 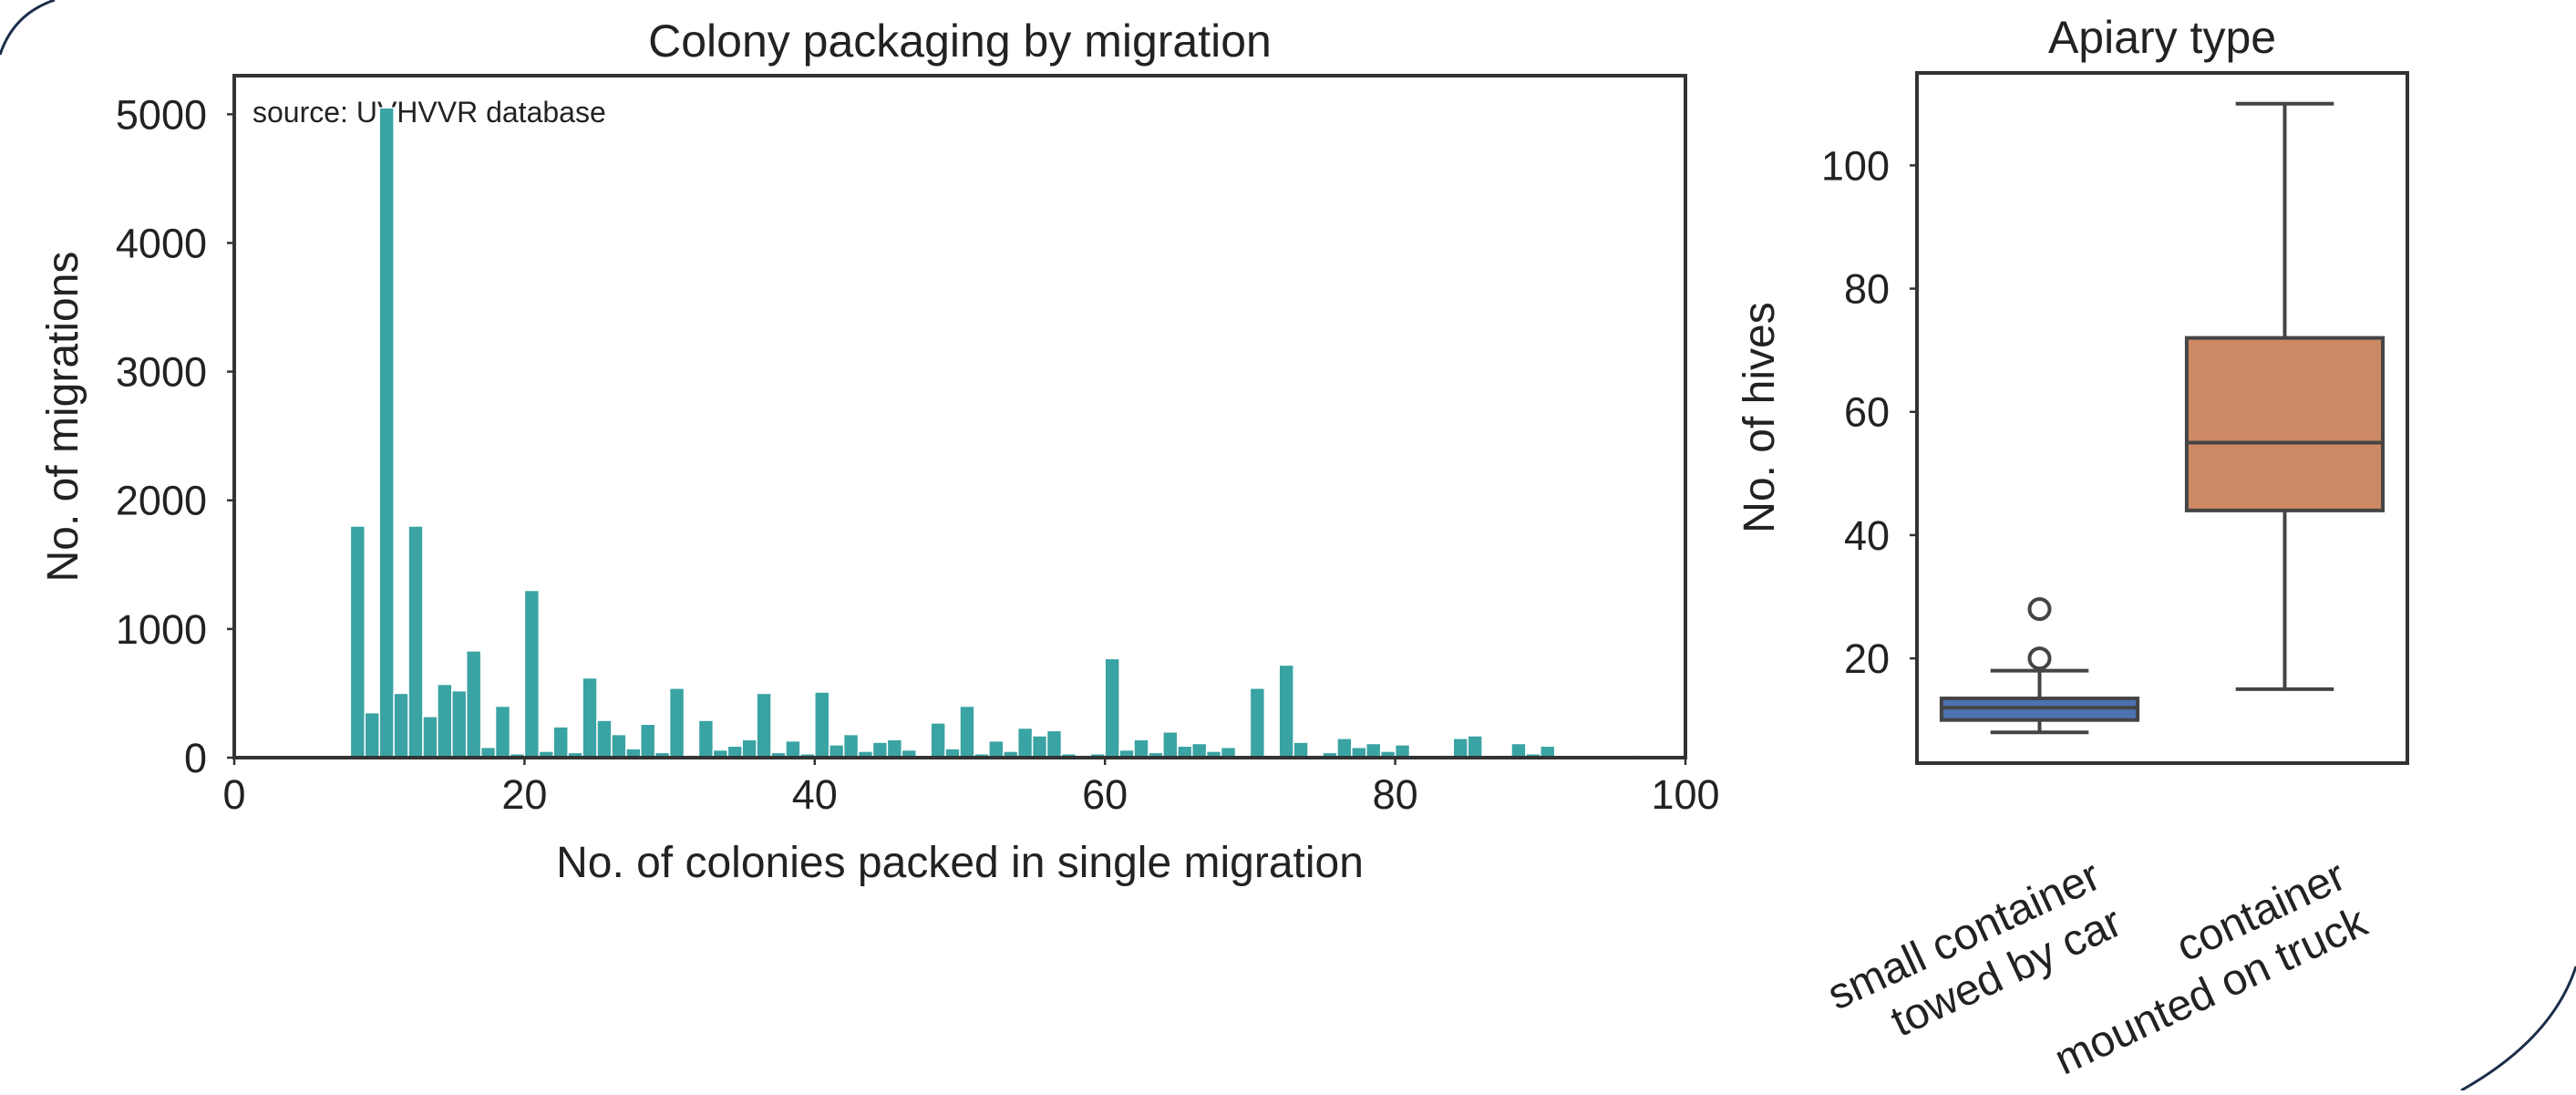 I want to click on boxplot-y-axis-label: No. of hives, so click(x=1760, y=417).